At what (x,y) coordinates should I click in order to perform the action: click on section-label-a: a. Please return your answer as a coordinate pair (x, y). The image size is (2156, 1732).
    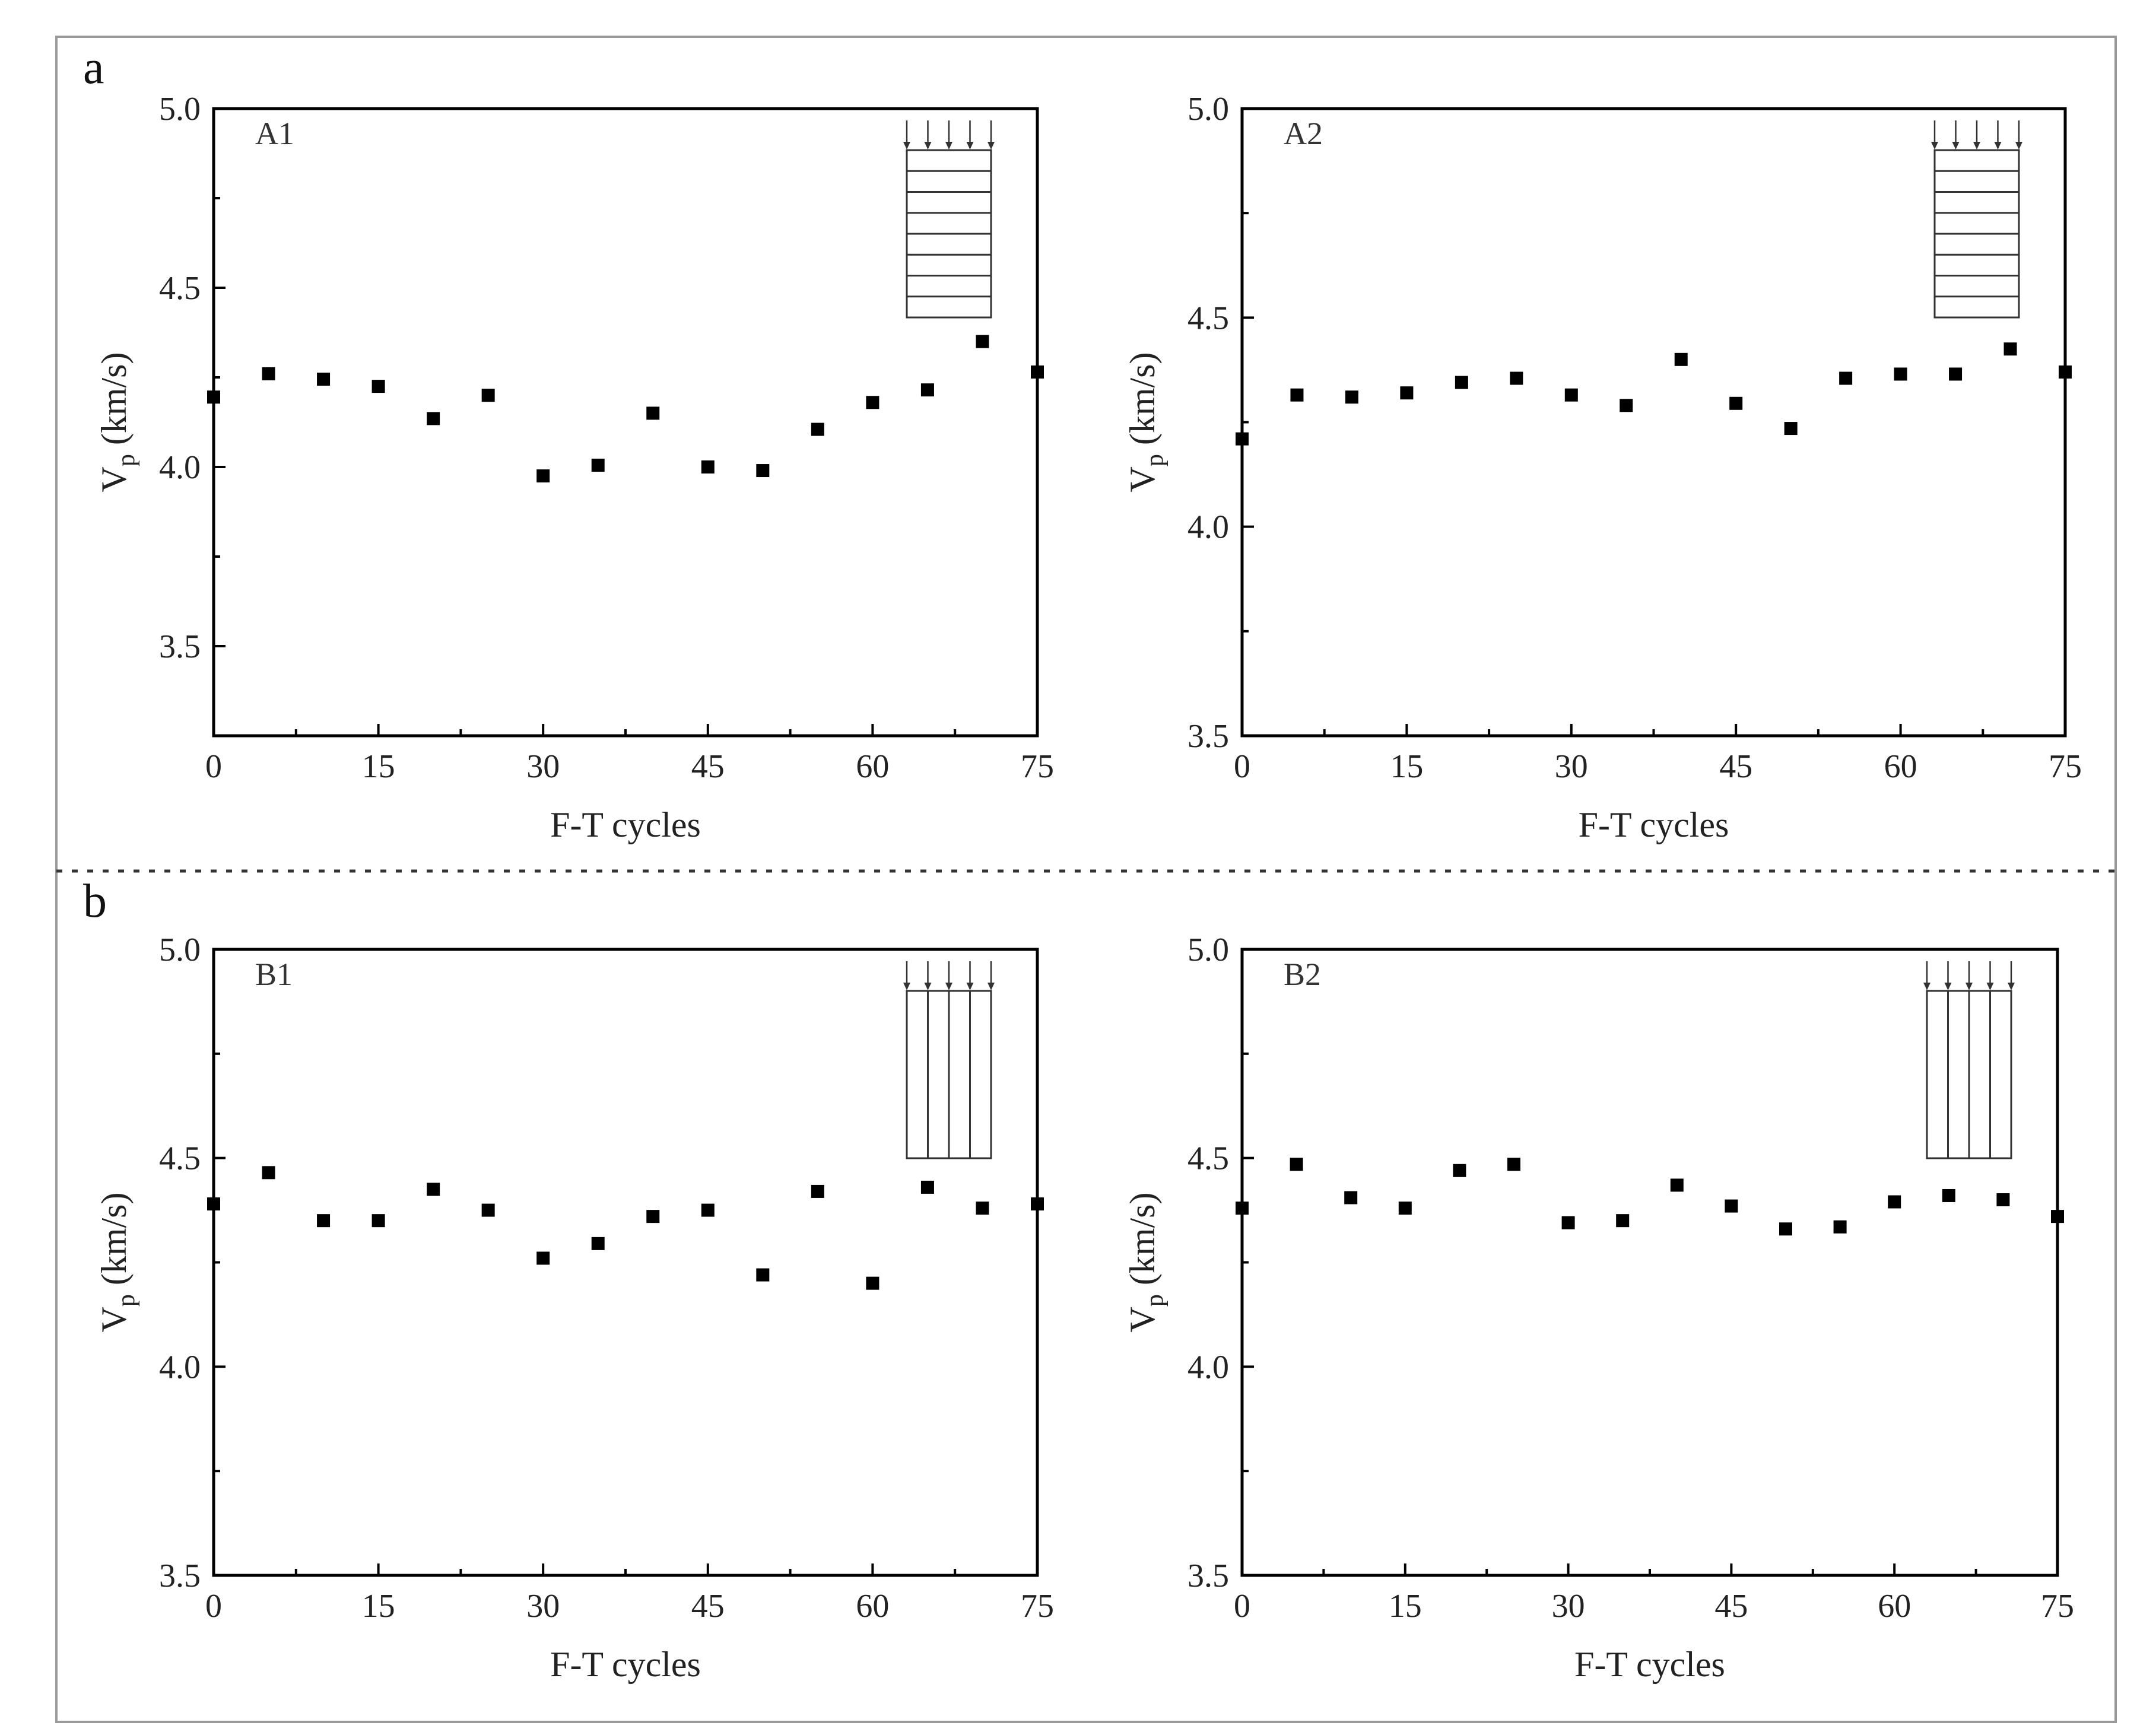
    Looking at the image, I should click on (93, 68).